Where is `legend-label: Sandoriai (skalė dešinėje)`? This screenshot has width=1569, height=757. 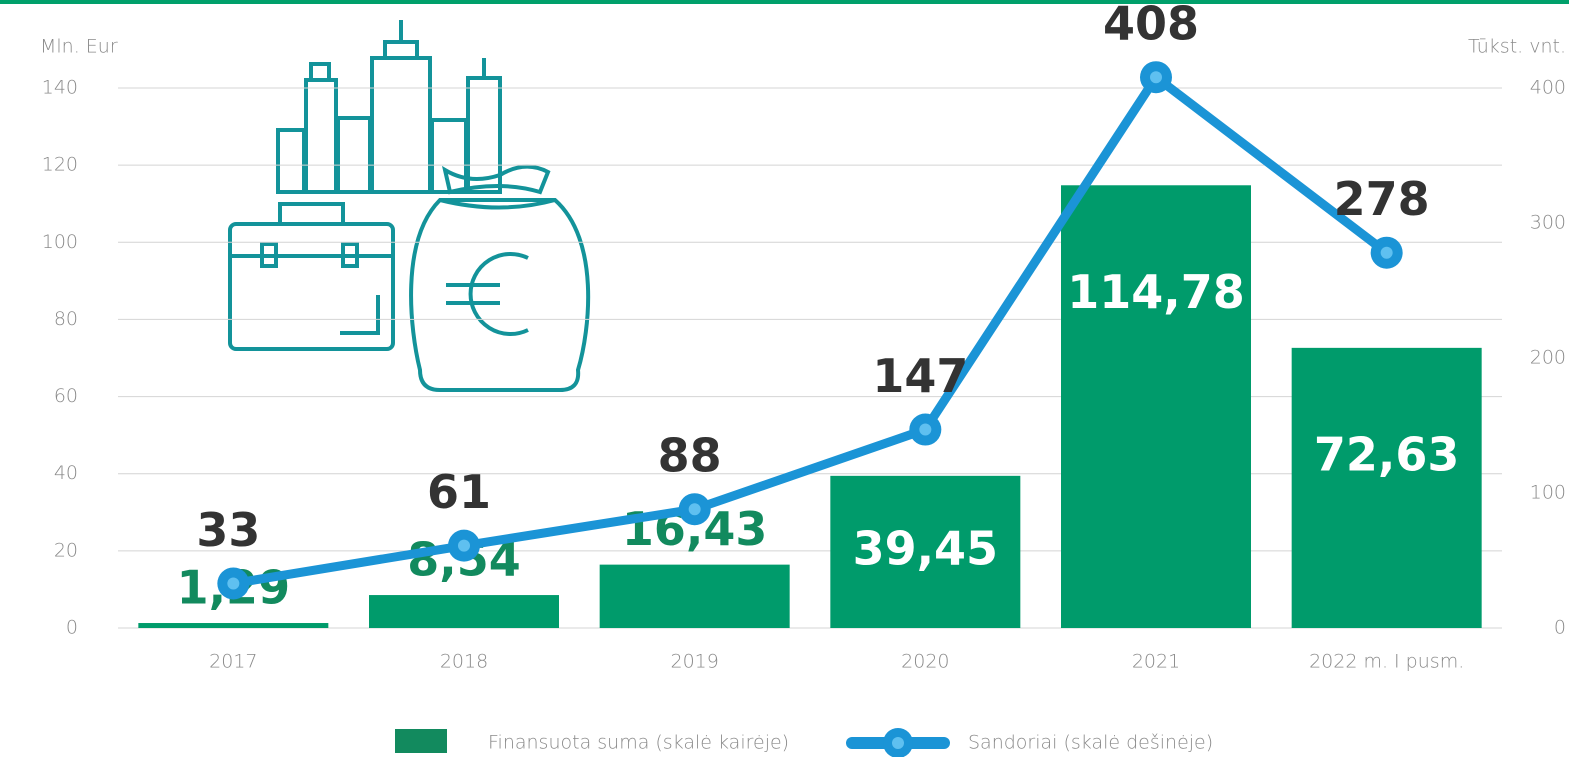
legend-label: Sandoriai (skalė dešinėje) is located at coordinates (1090, 743).